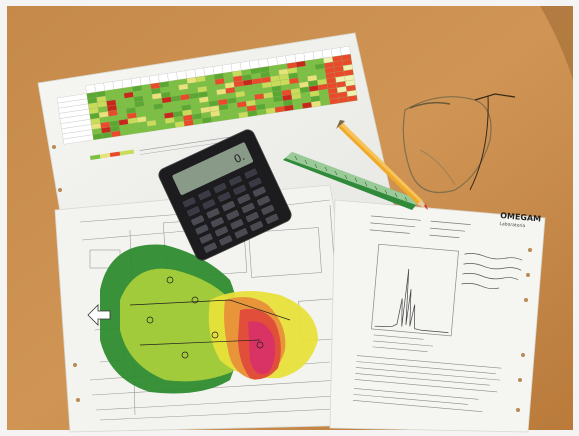  What do you see at coordinates (99, 315) in the screenshot?
I see `north-arrow-icon` at bounding box center [99, 315].